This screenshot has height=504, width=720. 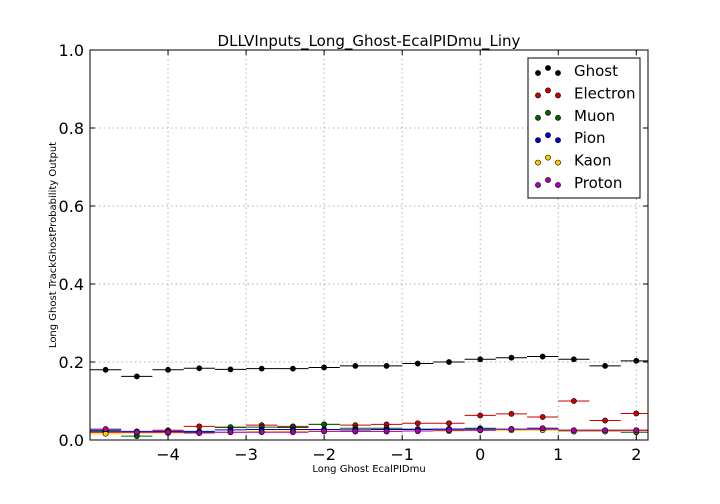 I want to click on x-tick-label: 1, so click(x=558, y=454).